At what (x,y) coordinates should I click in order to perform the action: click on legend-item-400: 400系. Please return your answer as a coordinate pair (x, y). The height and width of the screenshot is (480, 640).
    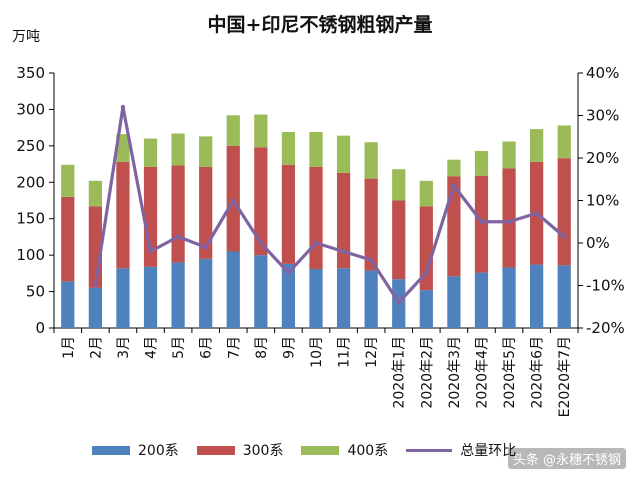
    Looking at the image, I should click on (344, 450).